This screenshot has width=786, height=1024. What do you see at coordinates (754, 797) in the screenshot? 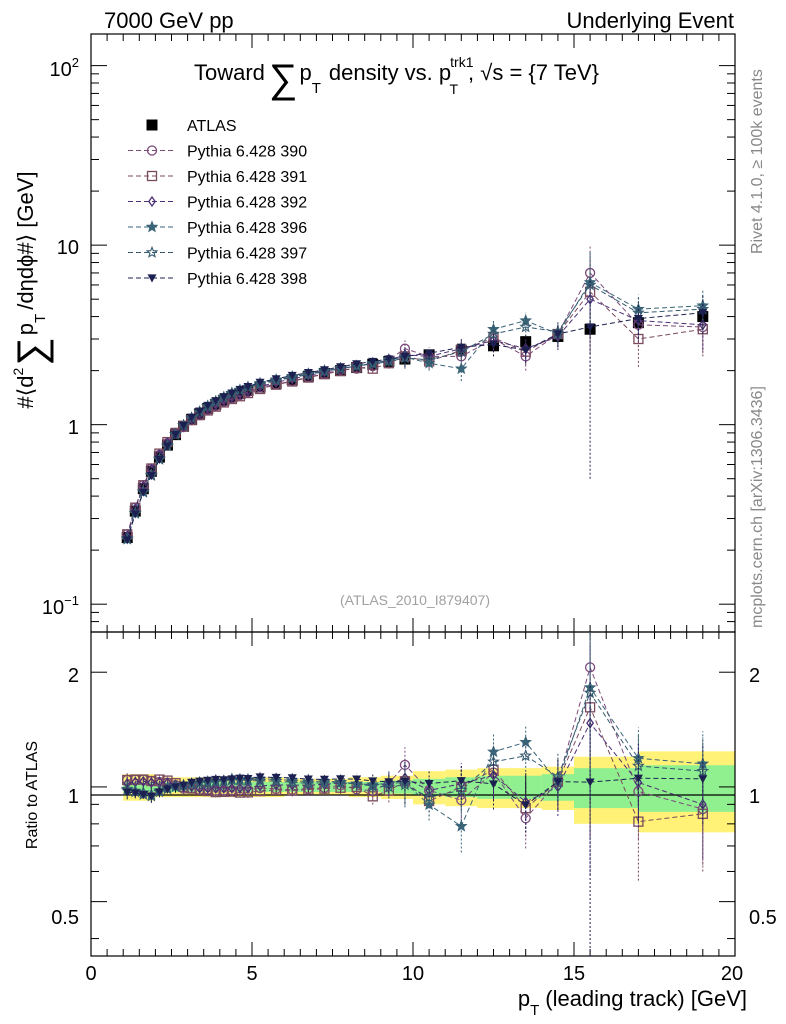
I see `ratio-tick-label-1-right: 1` at bounding box center [754, 797].